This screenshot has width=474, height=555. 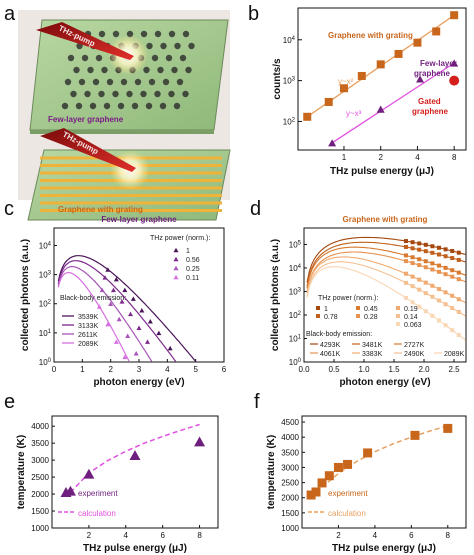 I want to click on series-label-grating: Graphene with grating, so click(x=370, y=35).